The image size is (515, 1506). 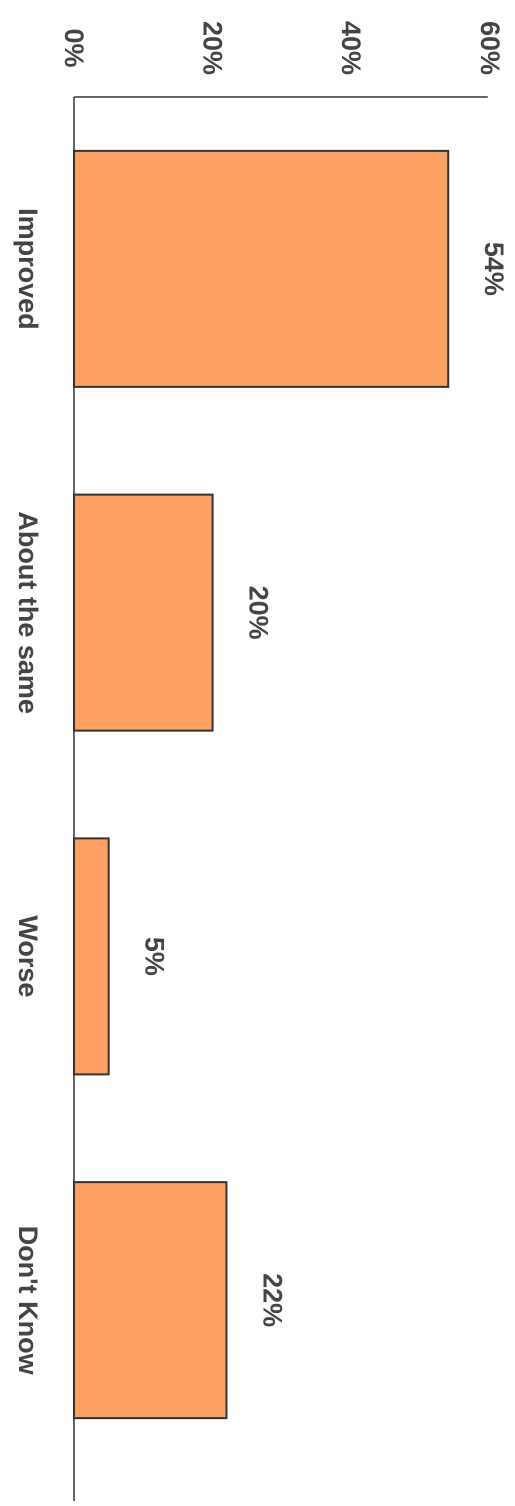 I want to click on x-tick-label: Worse, so click(x=28, y=956).